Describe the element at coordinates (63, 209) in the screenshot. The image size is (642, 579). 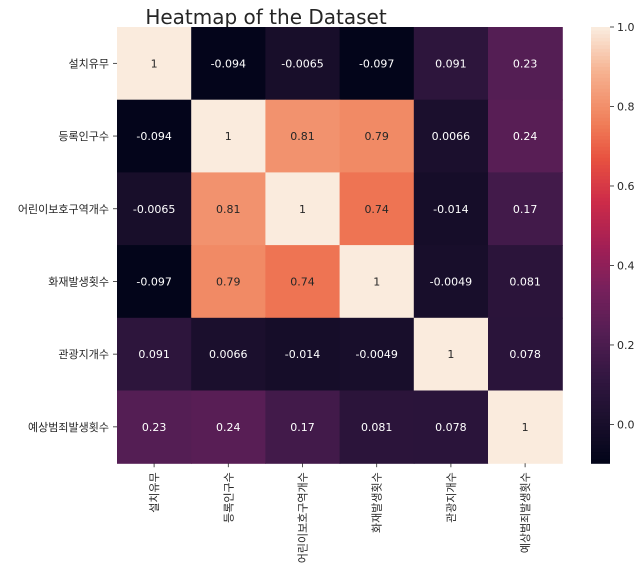
I see `row-tick-label: 어린이보호구역개수` at that location.